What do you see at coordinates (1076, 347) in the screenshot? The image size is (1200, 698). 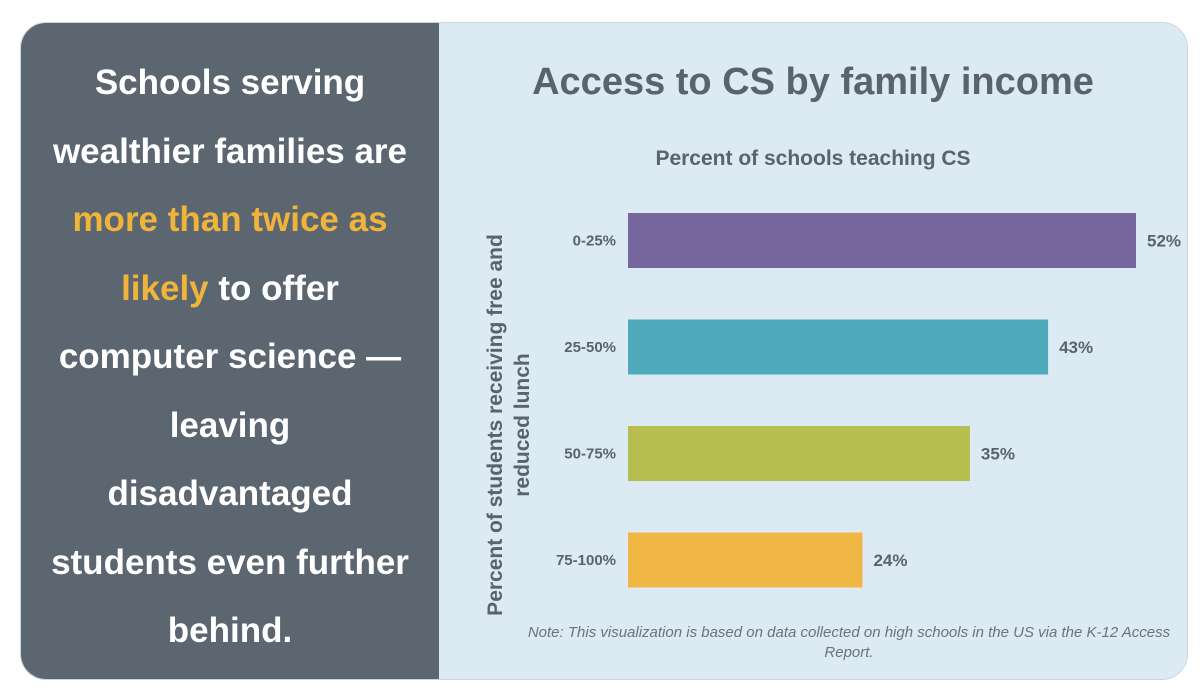 I see `value-label: 43%` at bounding box center [1076, 347].